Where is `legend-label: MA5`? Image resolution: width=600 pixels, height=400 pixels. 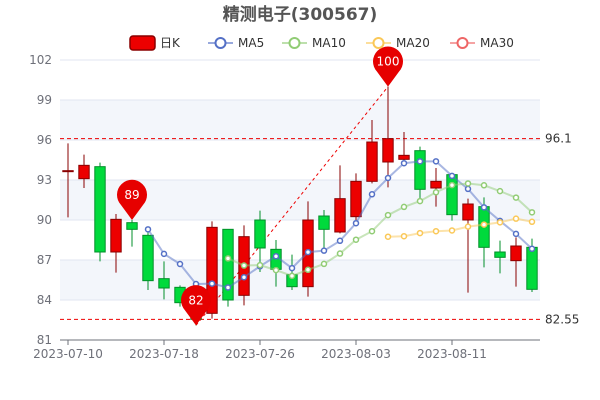
legend-label: MA5 is located at coordinates (251, 43).